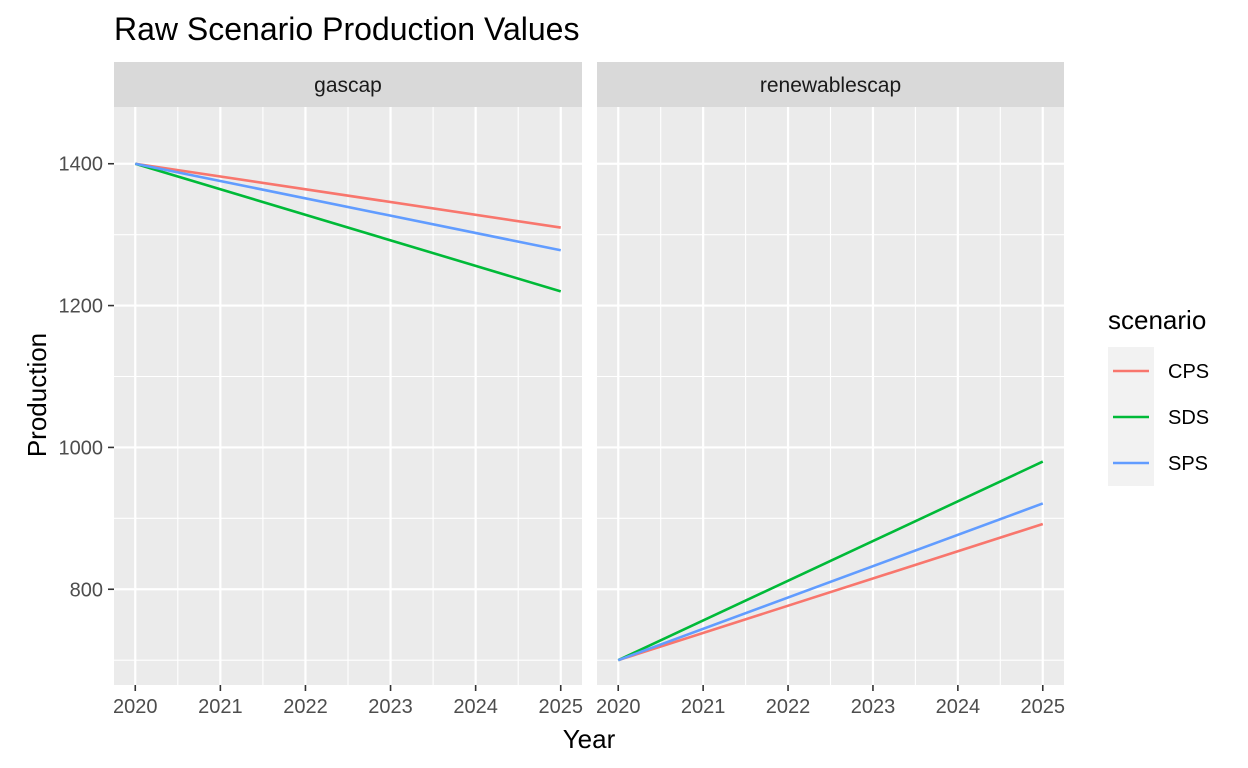  Describe the element at coordinates (81, 448) in the screenshot. I see `y-tick-label: 1000` at that location.